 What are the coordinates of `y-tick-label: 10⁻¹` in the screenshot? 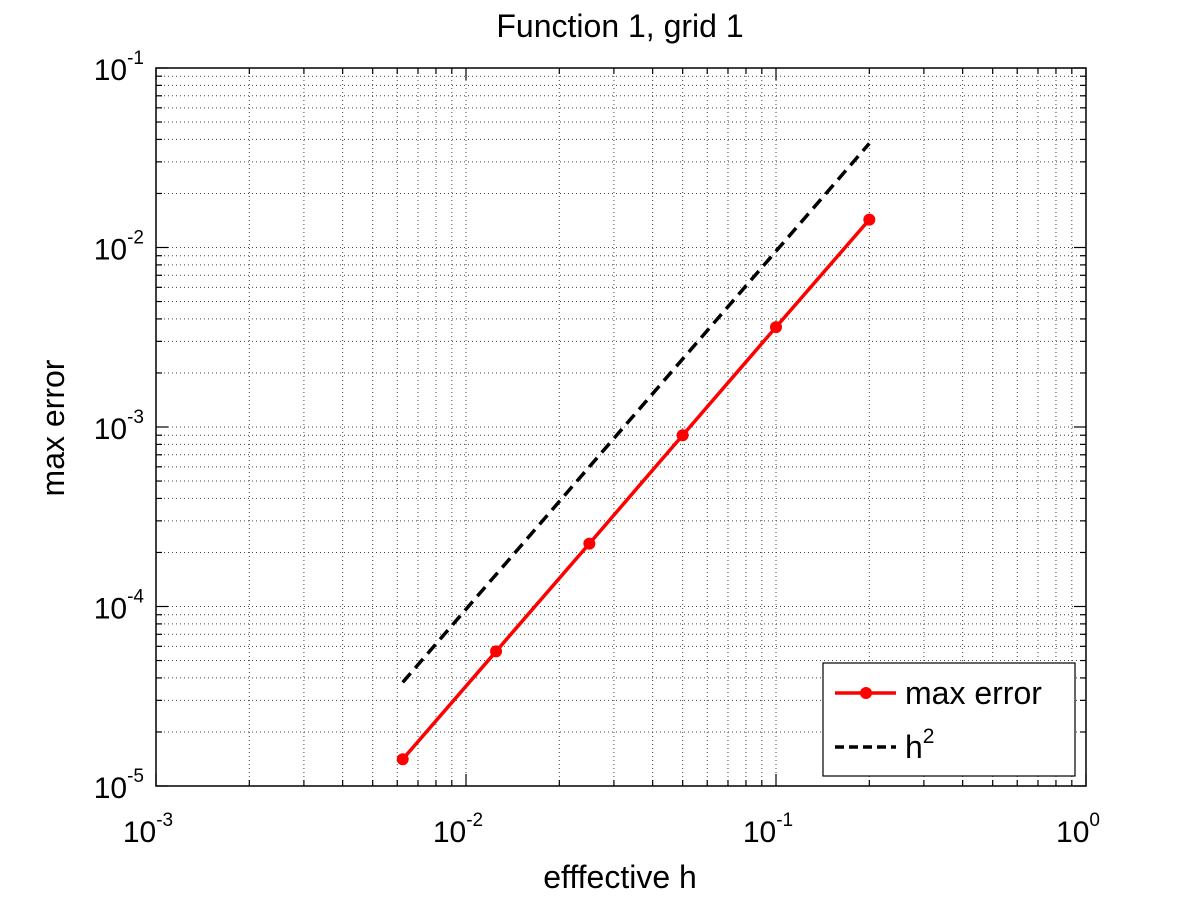 It's located at (119, 67).